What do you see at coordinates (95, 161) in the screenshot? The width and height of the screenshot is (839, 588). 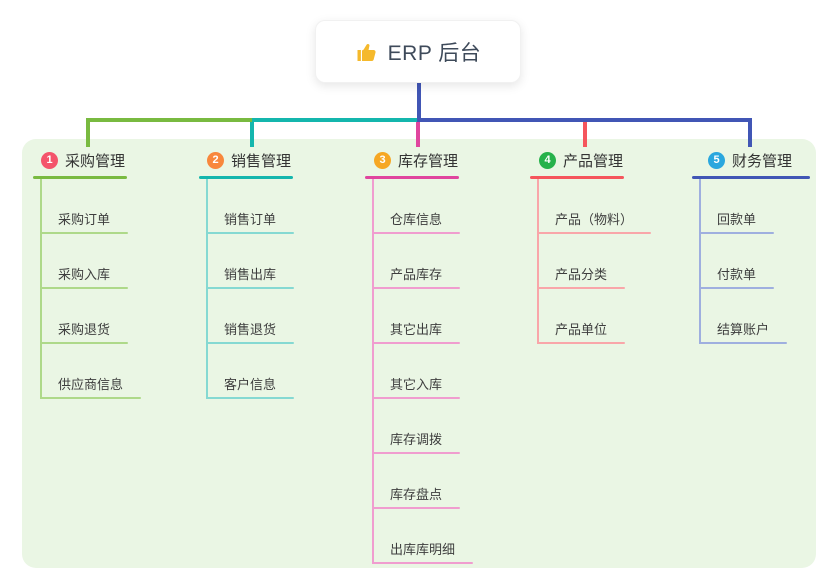 I see `branch-title: 采购管理` at bounding box center [95, 161].